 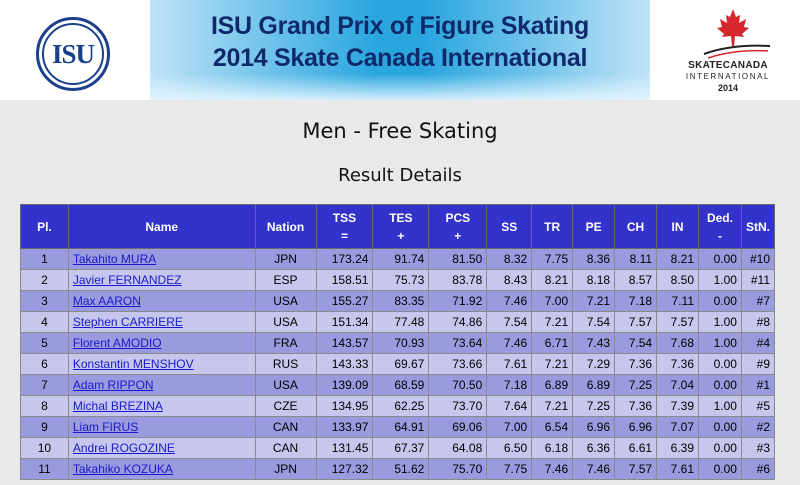 What do you see at coordinates (117, 406) in the screenshot?
I see `skater-link: Michal BREZINA` at bounding box center [117, 406].